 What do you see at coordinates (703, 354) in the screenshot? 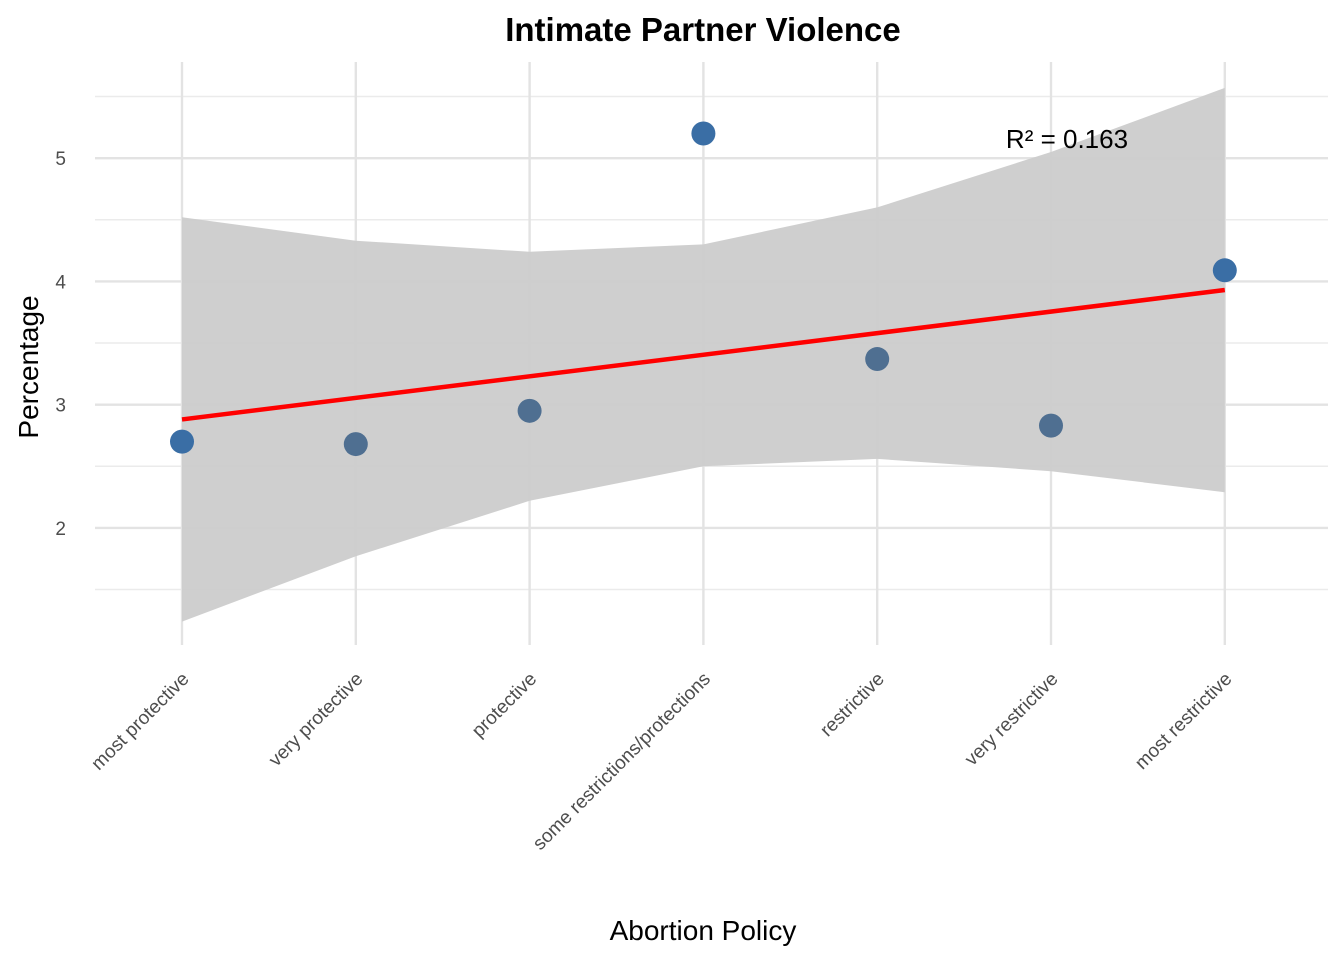
I see `regression-line` at bounding box center [703, 354].